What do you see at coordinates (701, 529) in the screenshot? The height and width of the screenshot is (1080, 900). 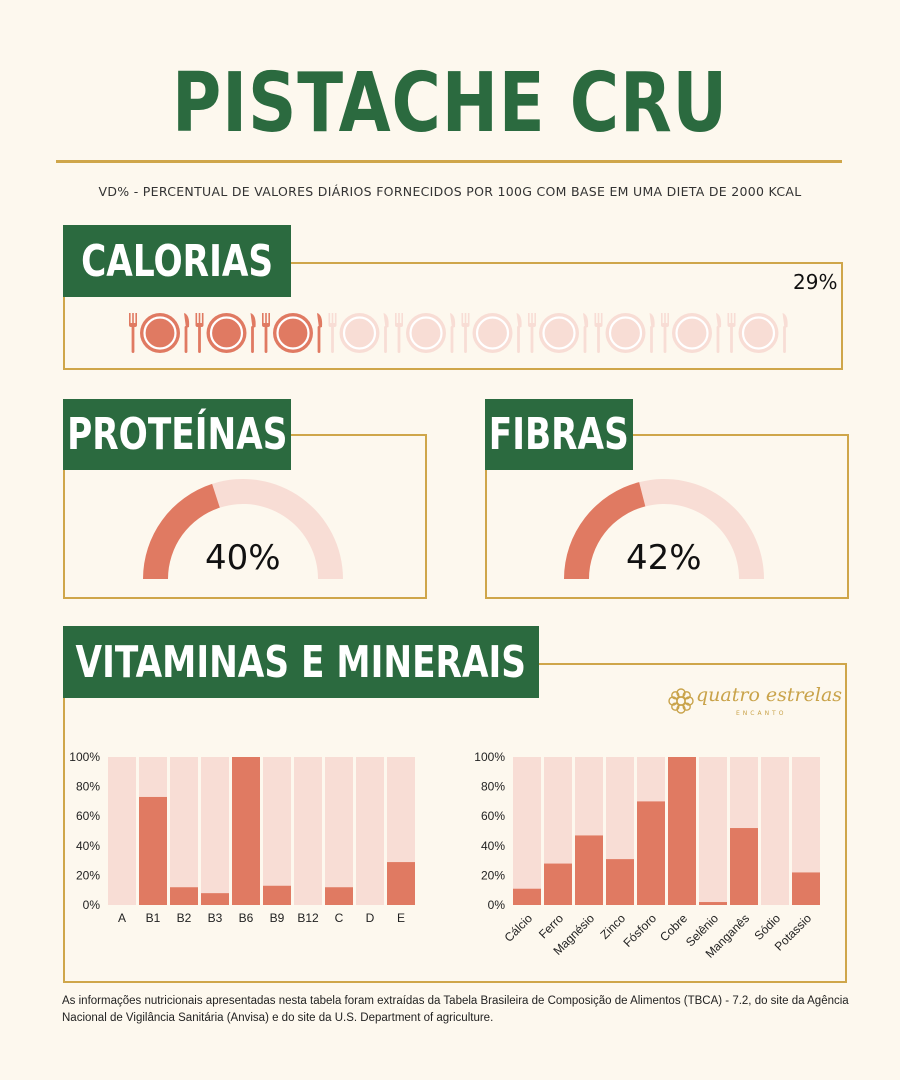 I see `fibras-gauge-track` at bounding box center [701, 529].